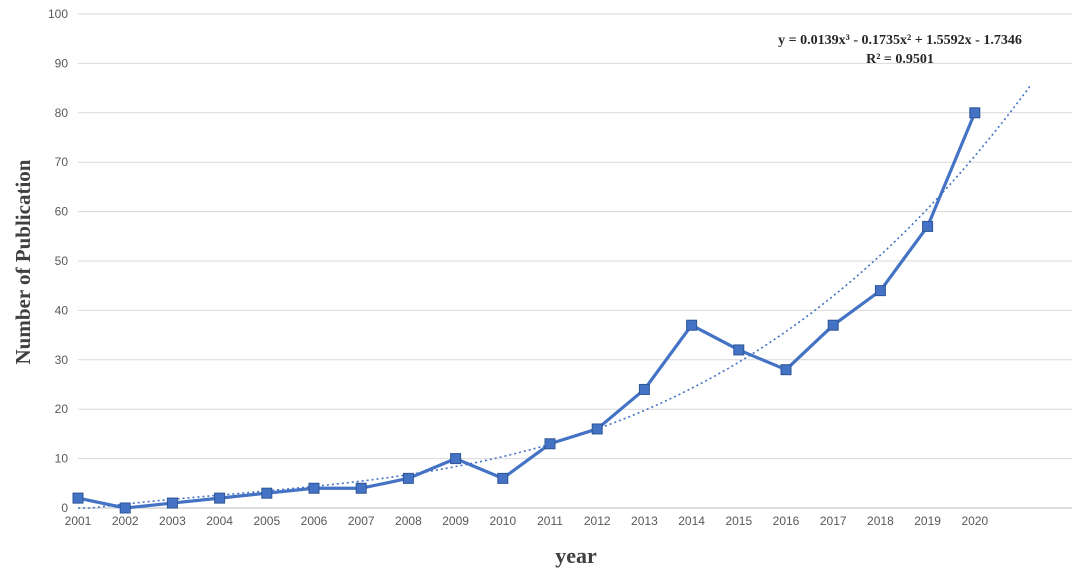  I want to click on x-tick-label: 2017, so click(833, 521).